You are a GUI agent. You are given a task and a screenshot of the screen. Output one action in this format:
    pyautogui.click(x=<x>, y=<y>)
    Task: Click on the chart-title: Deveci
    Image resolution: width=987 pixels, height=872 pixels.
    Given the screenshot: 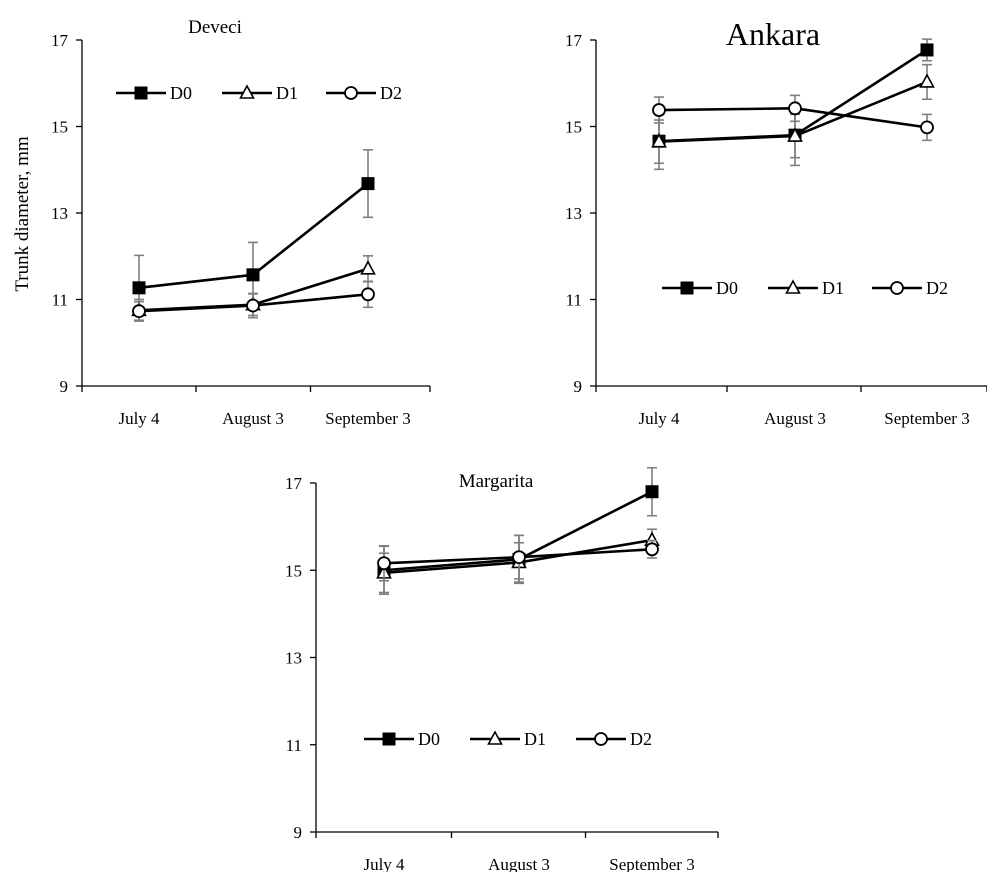 What is the action you would take?
    pyautogui.click(x=215, y=27)
    